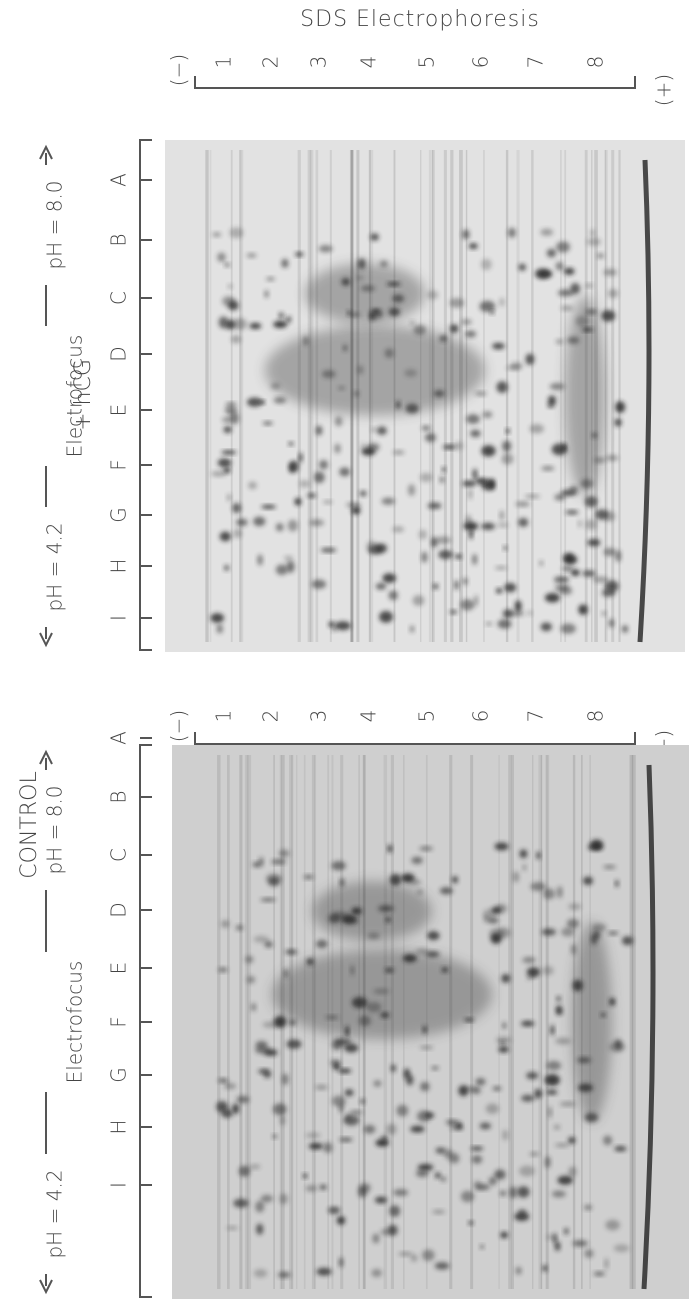 This screenshot has height=1303, width=689. What do you see at coordinates (319, 716) in the screenshot?
I see `sds-mark: 3` at bounding box center [319, 716].